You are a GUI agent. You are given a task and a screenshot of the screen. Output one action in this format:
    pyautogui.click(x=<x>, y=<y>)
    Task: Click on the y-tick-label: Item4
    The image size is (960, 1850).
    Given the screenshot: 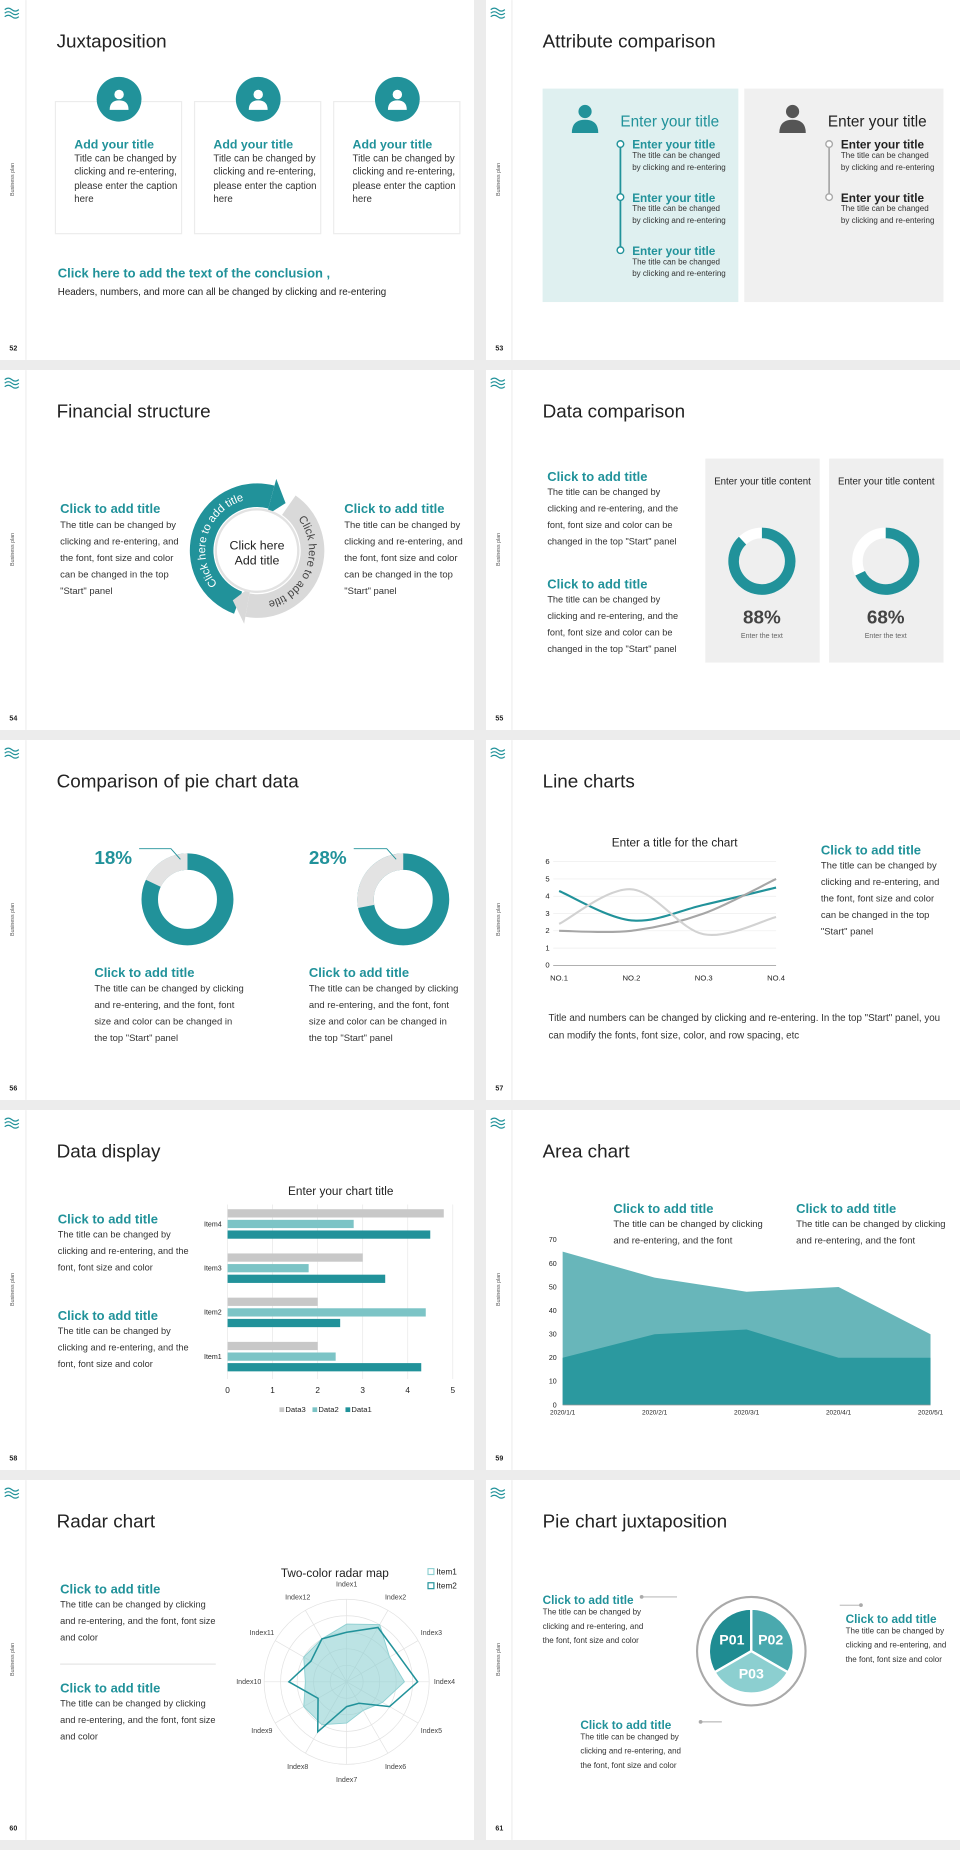 What is the action you would take?
    pyautogui.click(x=213, y=1224)
    